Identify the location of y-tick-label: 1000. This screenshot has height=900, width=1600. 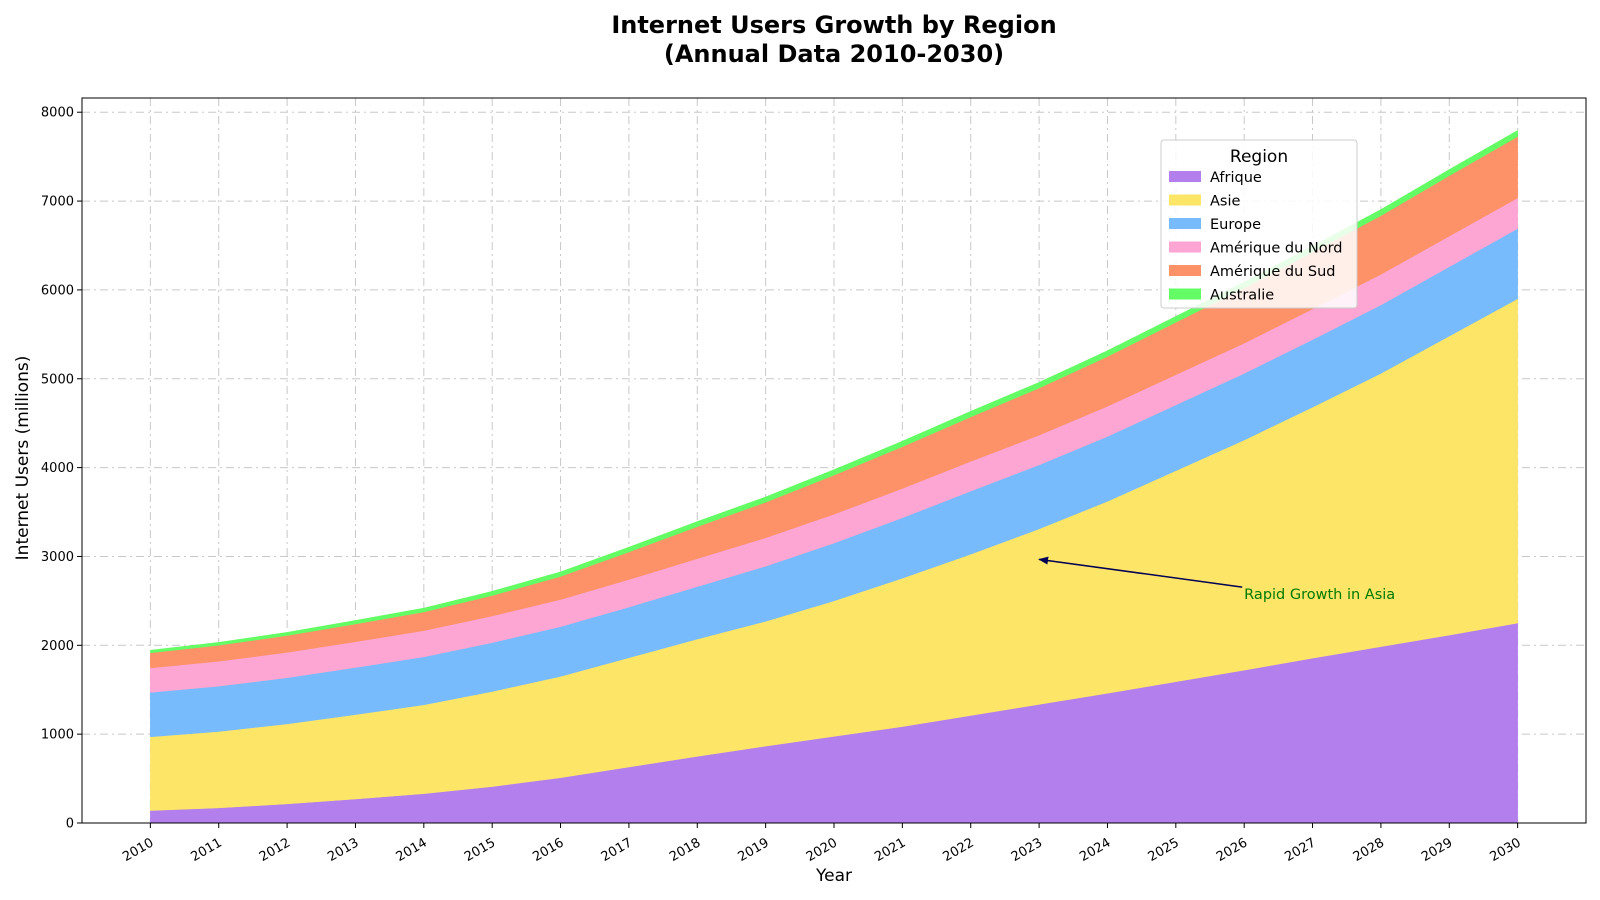
(57, 735).